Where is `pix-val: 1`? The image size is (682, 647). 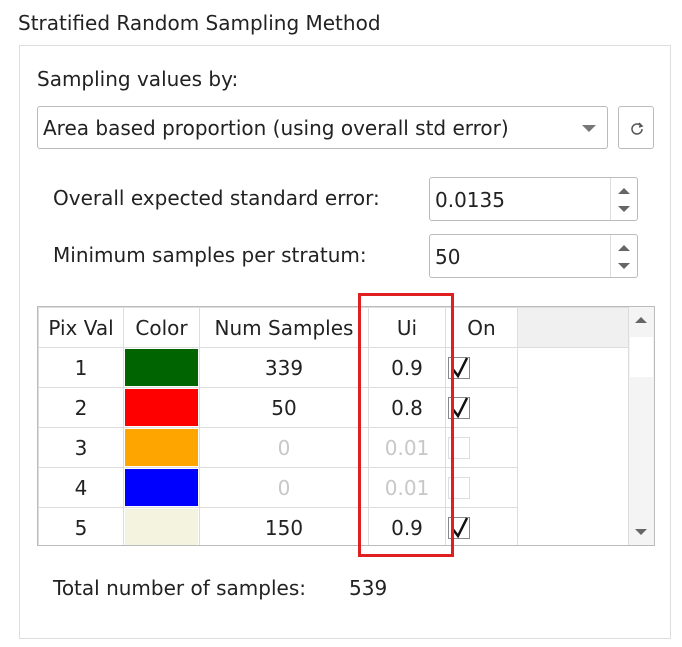
pix-val: 1 is located at coordinates (81, 367).